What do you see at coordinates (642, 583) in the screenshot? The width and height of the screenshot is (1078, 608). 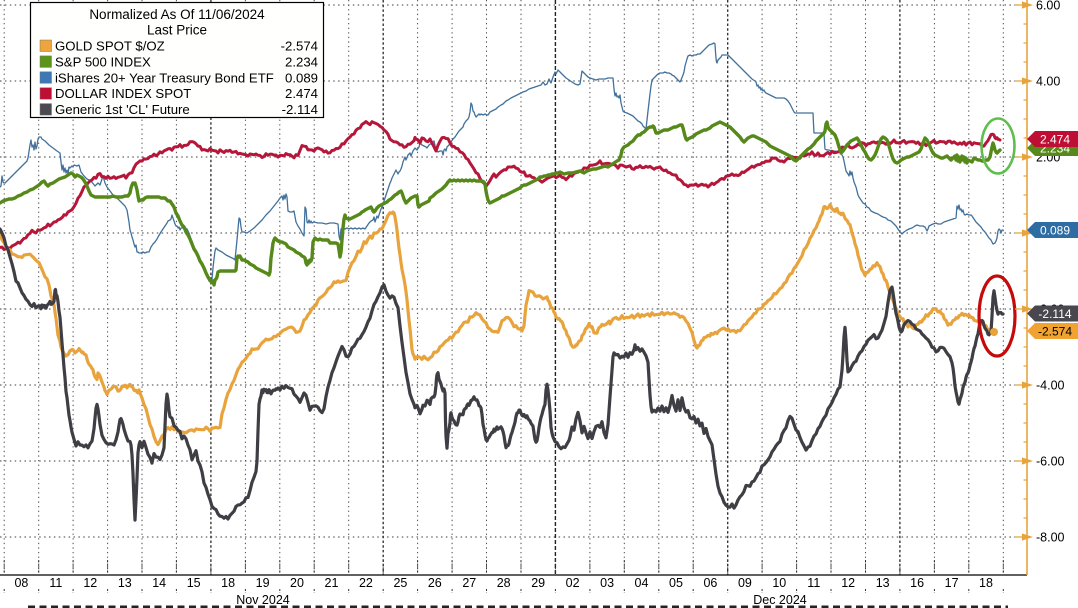 I see `svg-text: 04` at bounding box center [642, 583].